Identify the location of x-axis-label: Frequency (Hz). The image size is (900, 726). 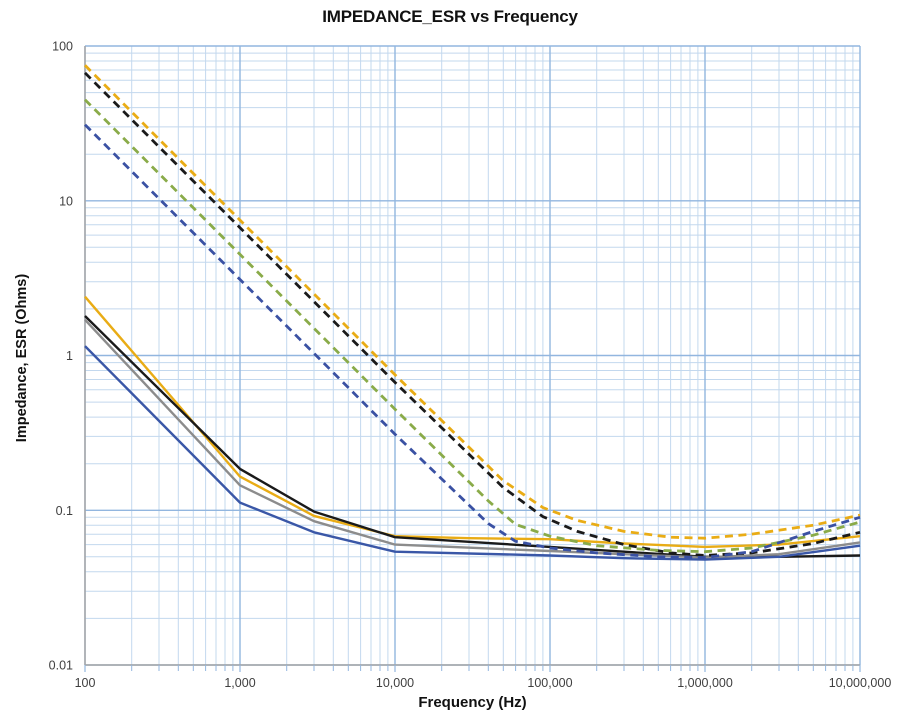
(472, 702).